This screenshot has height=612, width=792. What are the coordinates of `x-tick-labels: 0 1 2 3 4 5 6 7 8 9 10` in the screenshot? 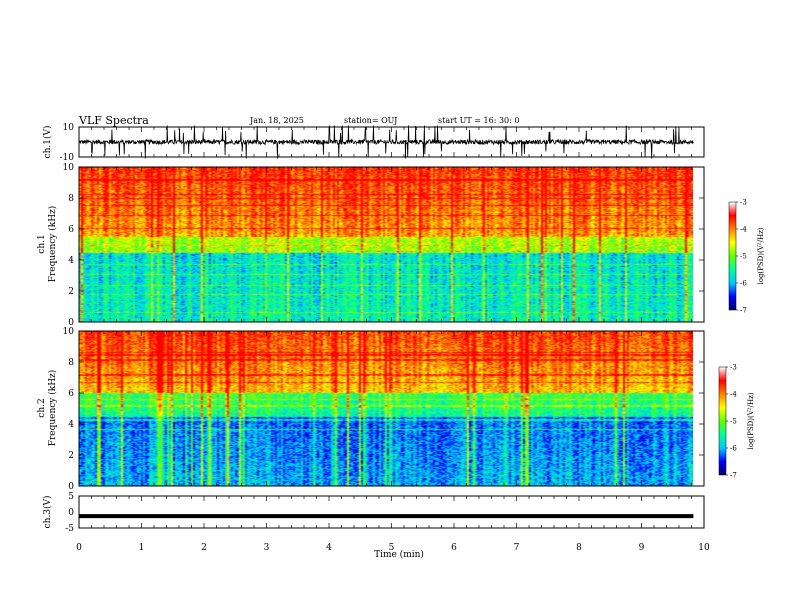 It's located at (393, 548).